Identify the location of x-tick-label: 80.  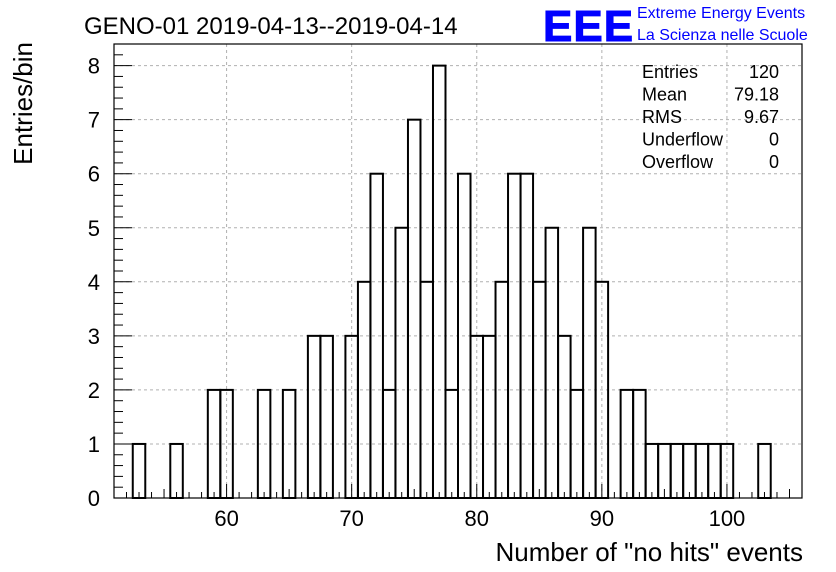
(477, 518).